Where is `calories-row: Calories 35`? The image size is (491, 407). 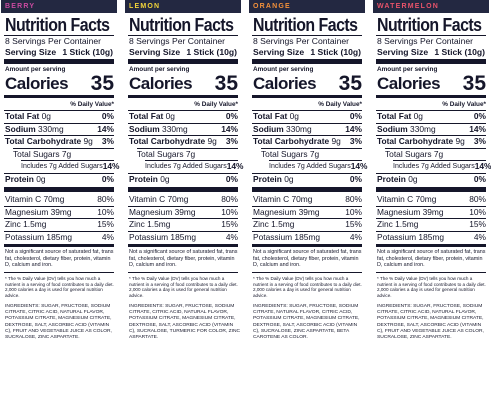 calories-row: Calories 35 is located at coordinates (307, 83).